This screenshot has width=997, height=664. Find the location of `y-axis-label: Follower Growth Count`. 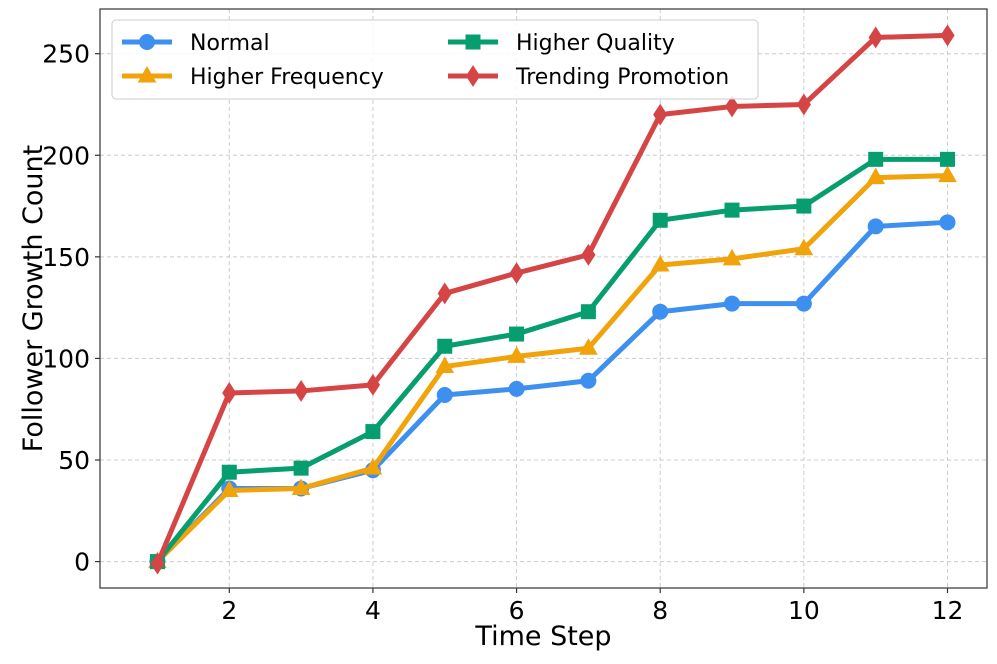

y-axis-label: Follower Growth Count is located at coordinates (33, 298).